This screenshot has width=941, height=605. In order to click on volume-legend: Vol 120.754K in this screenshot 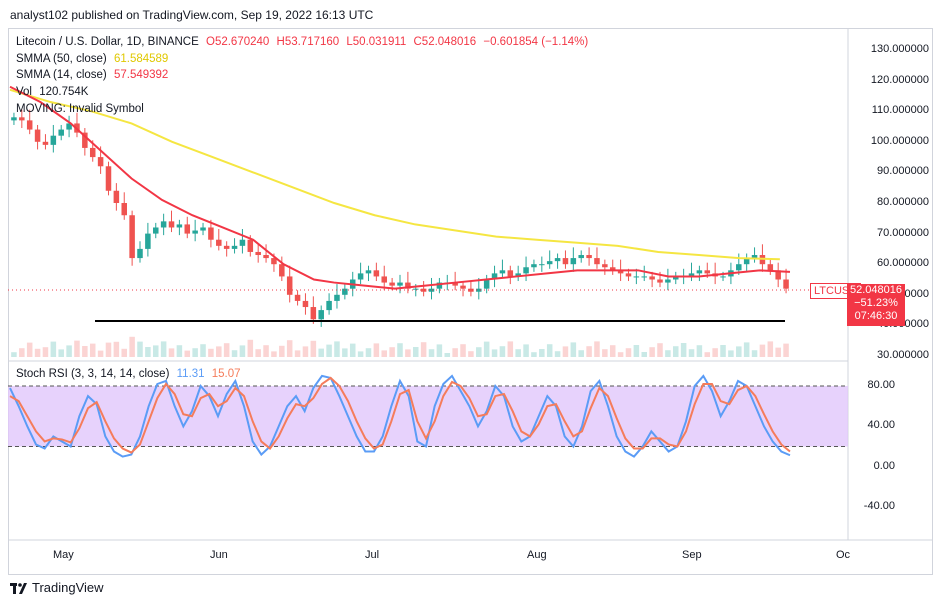, I will do `click(52, 92)`.